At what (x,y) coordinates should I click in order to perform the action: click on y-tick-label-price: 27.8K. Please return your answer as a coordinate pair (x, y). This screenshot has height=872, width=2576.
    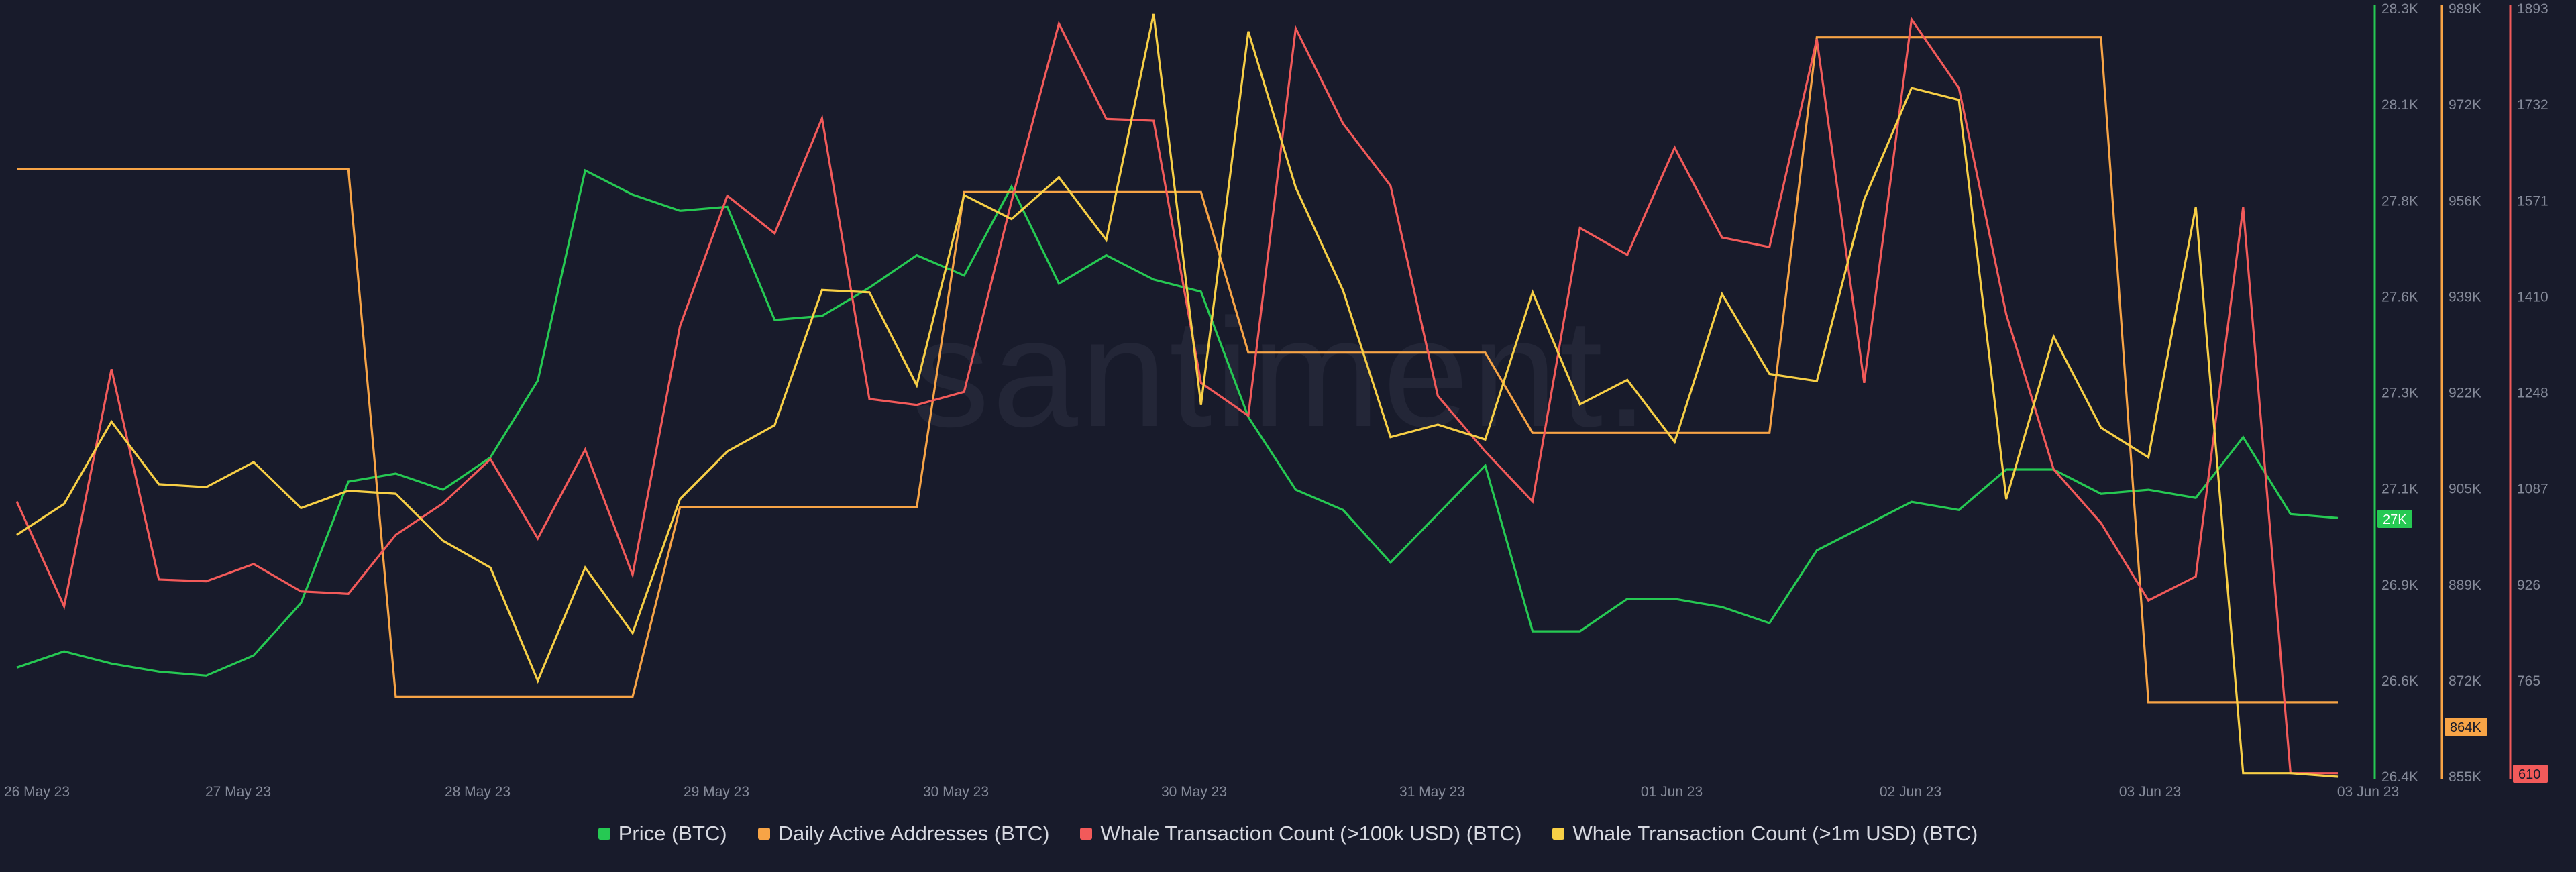
    Looking at the image, I should click on (2399, 201).